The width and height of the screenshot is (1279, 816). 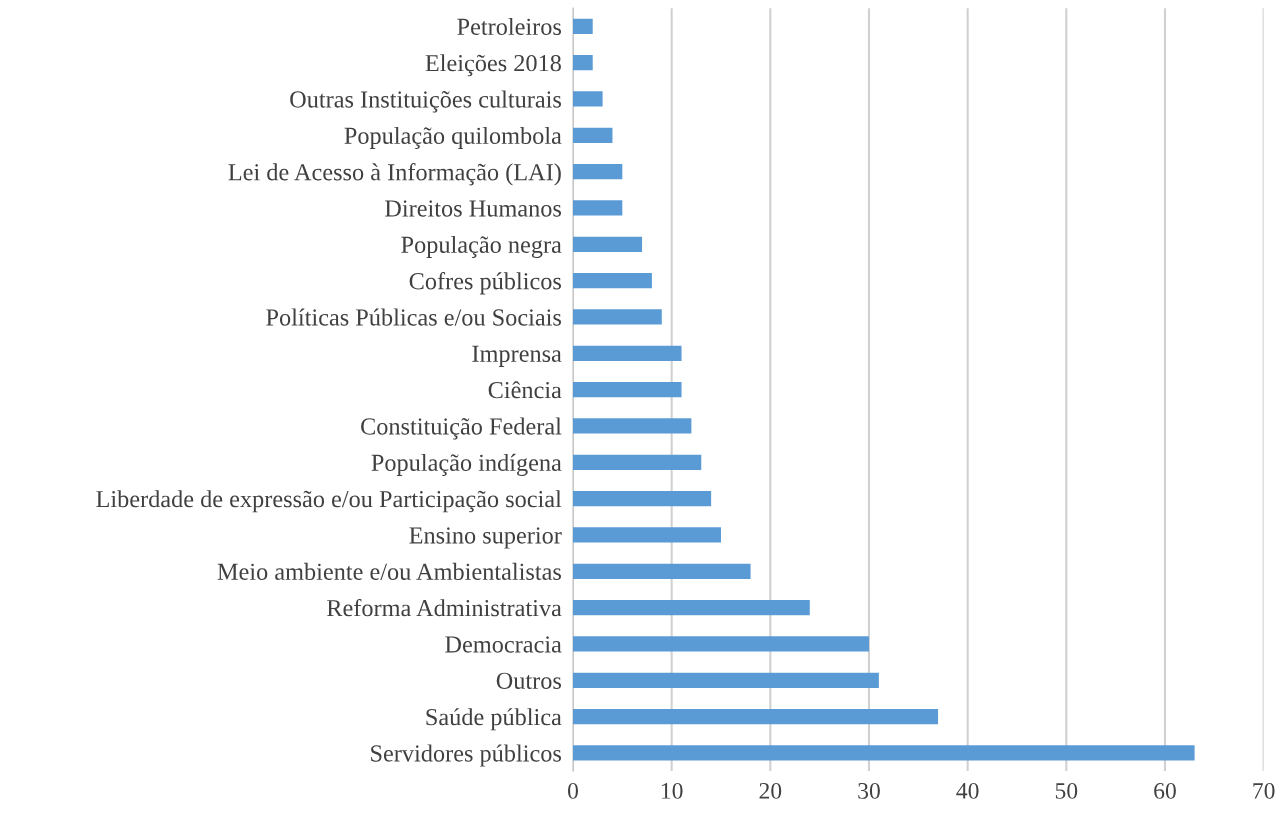 I want to click on y-tick-label: Democracia, so click(x=503, y=644).